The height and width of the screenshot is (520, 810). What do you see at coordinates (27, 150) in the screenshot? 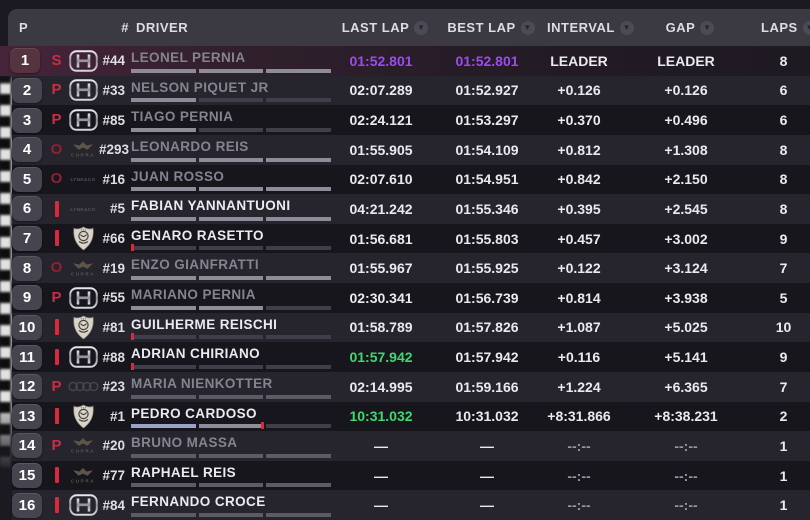
I see `position-badge: 4` at bounding box center [27, 150].